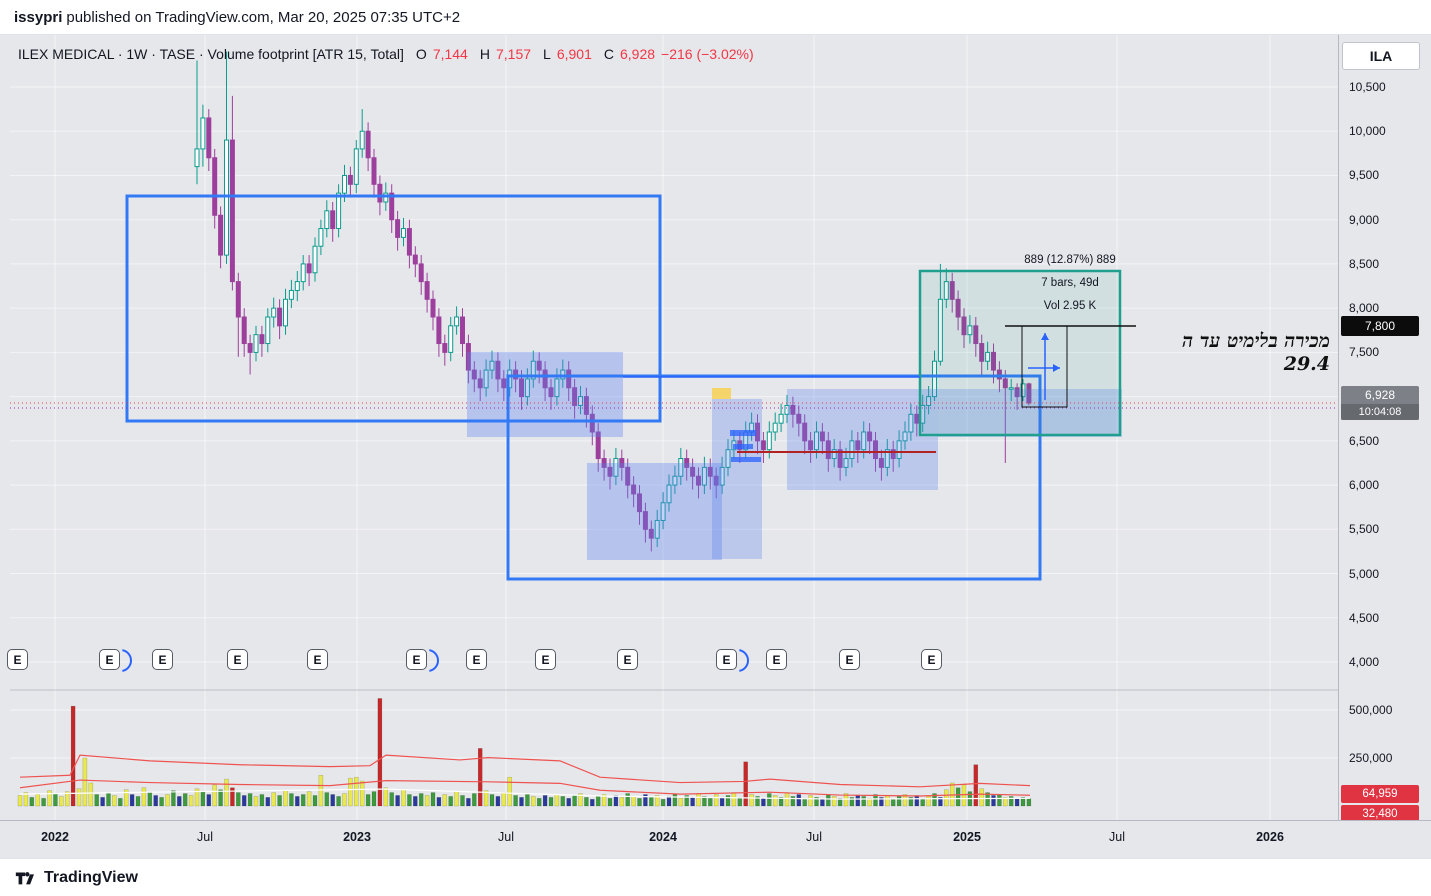  Describe the element at coordinates (1364, 662) in the screenshot. I see `price-tick-label: 4,000` at that location.